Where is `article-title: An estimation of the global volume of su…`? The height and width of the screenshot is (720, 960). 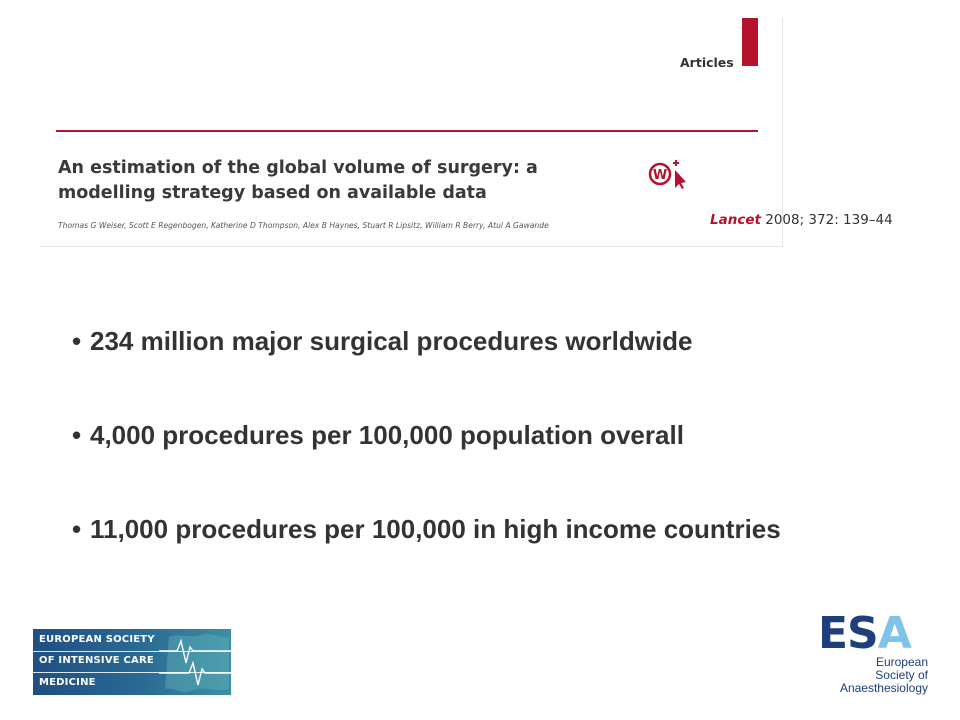 article-title: An estimation of the global volume of su… is located at coordinates (298, 180).